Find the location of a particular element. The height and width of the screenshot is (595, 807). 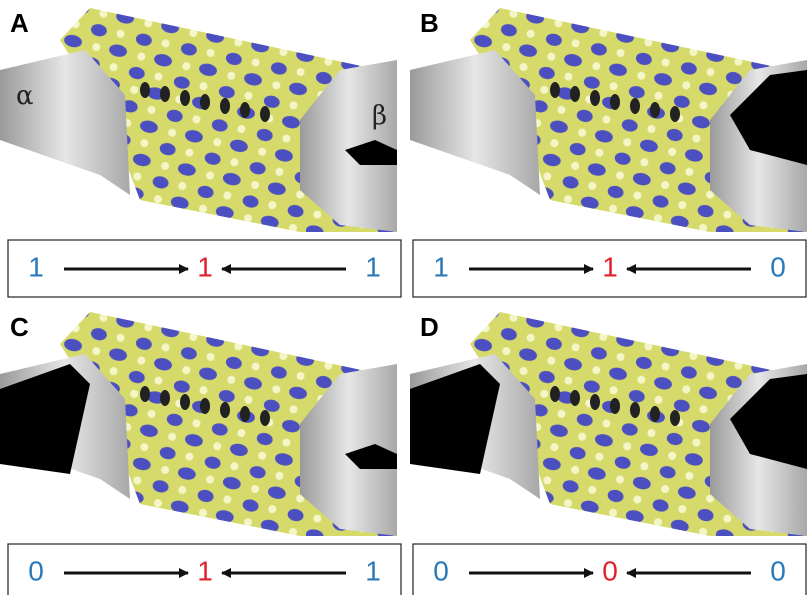

panel-label: C is located at coordinates (19, 327).